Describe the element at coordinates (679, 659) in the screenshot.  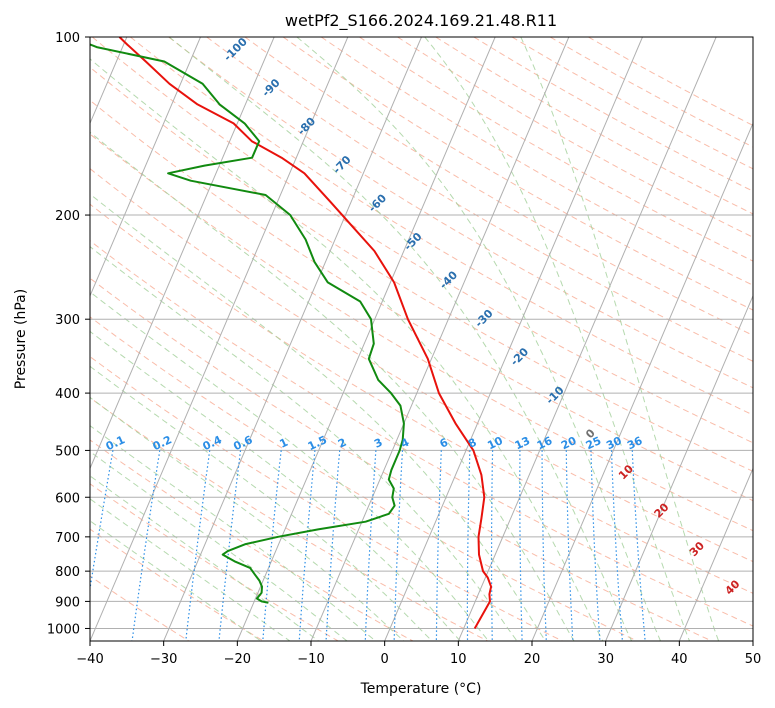
I see `x-tick-label: 40` at that location.